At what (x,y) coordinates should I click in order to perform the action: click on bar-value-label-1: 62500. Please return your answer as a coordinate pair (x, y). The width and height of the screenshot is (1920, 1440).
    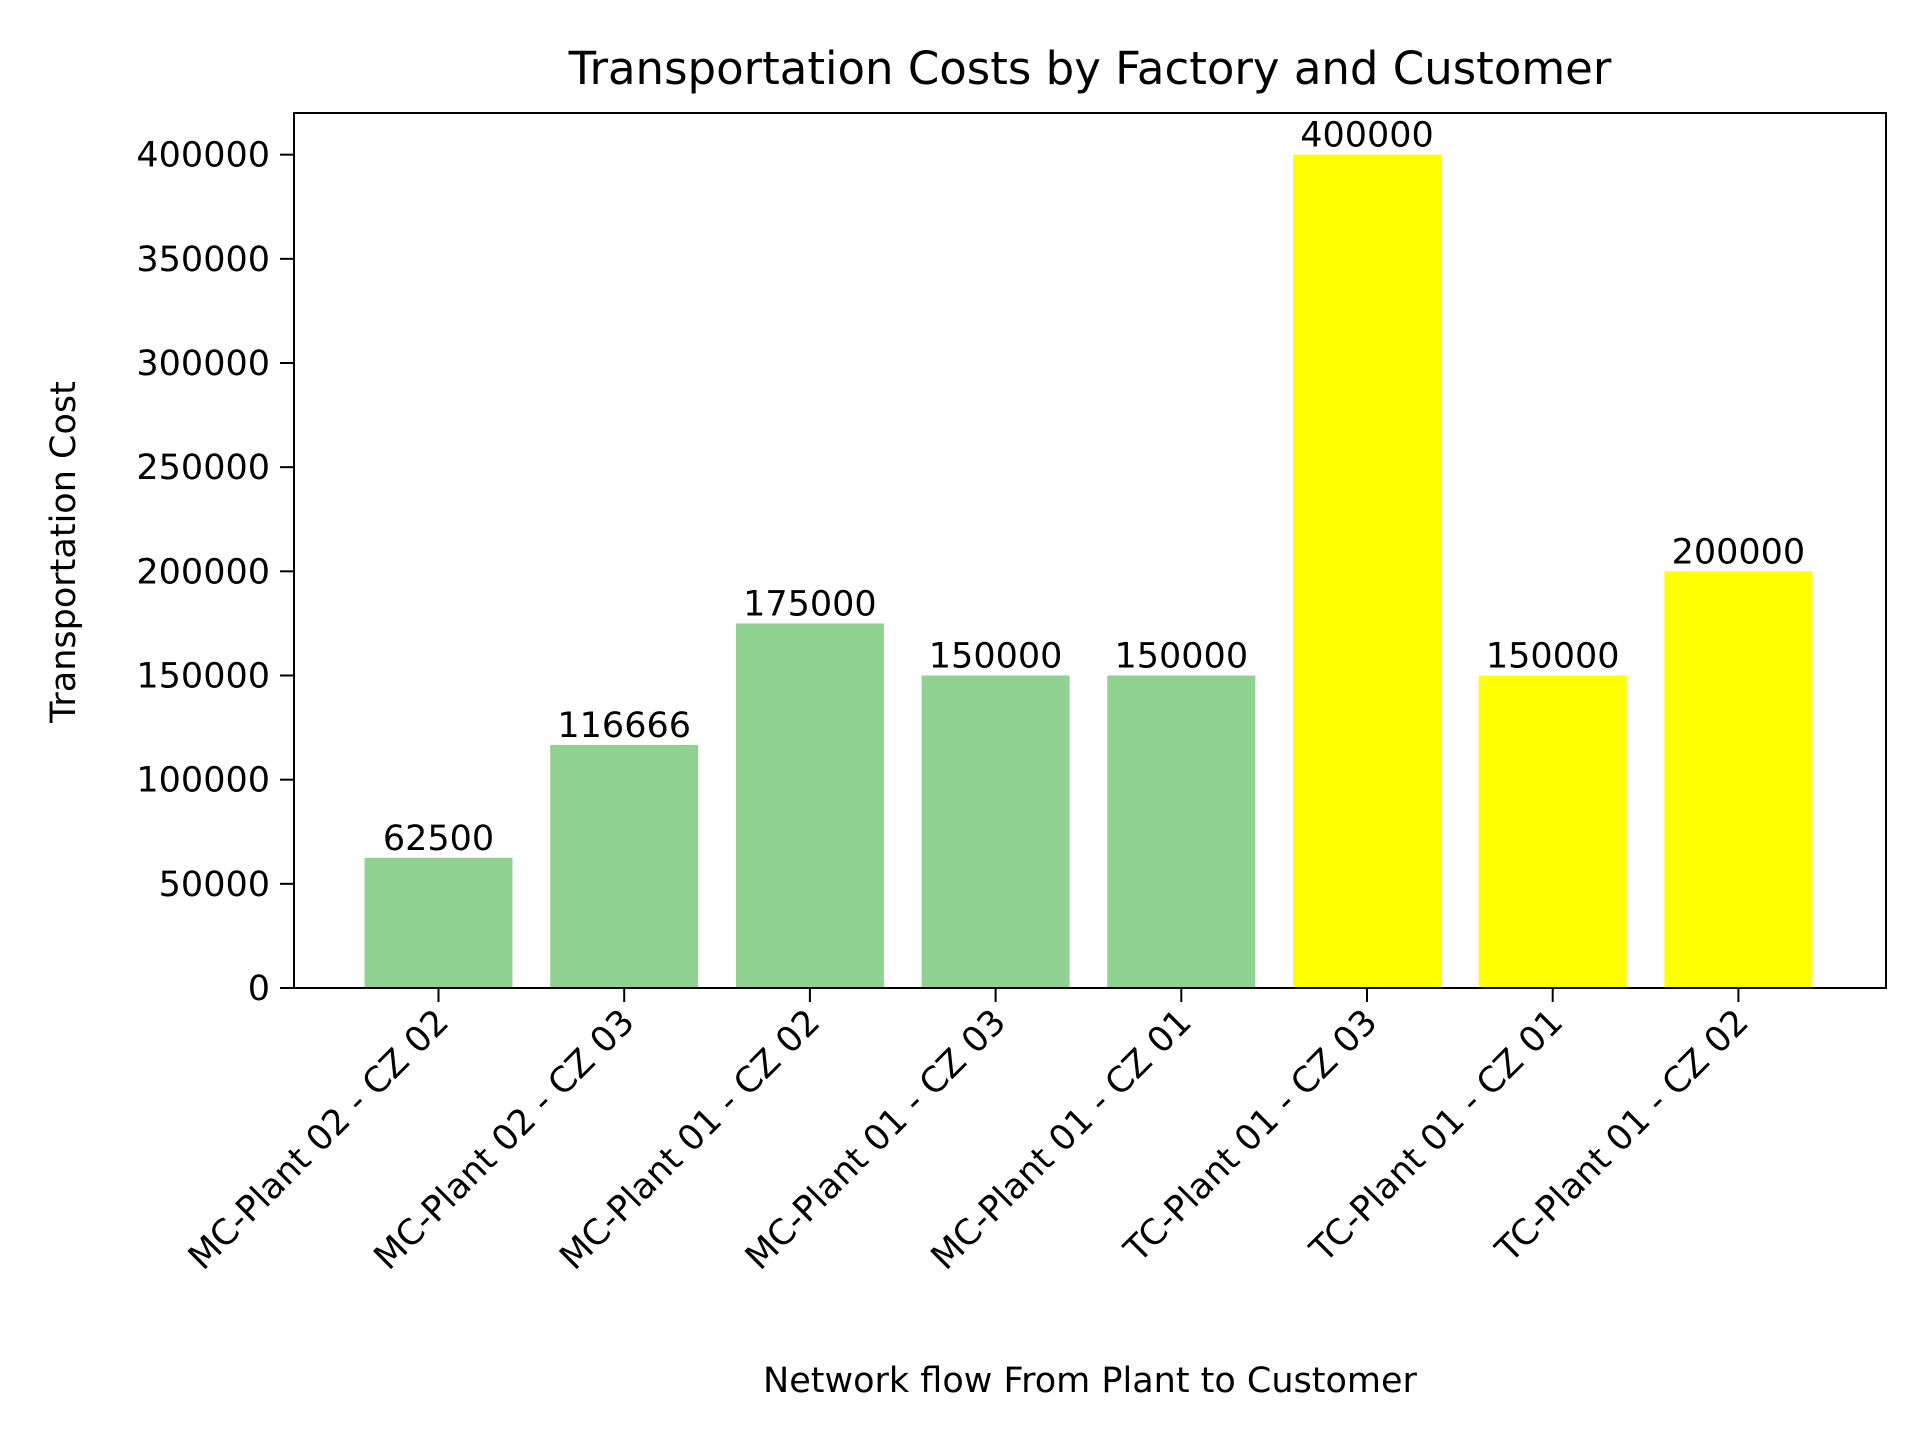
    Looking at the image, I should click on (438, 839).